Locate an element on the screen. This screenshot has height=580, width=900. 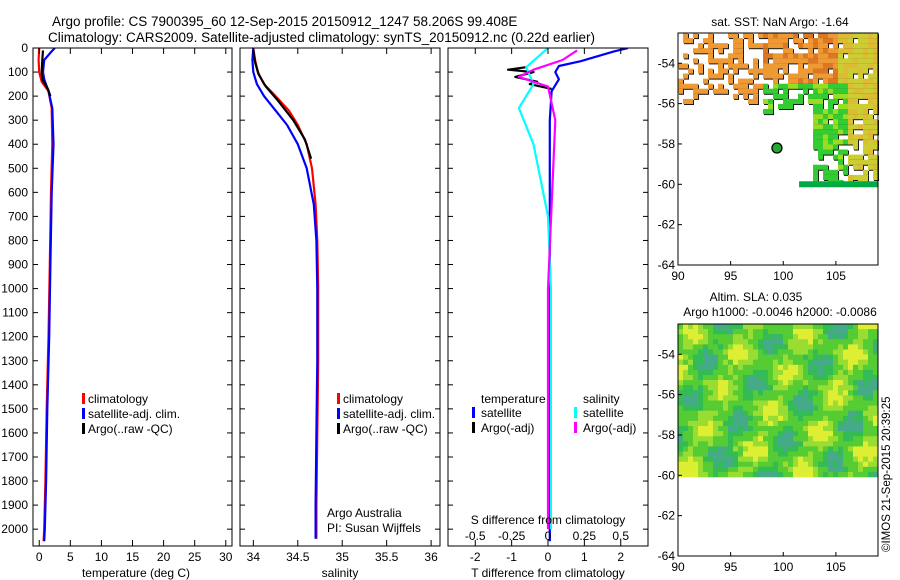
x-tick-label: 35.5 is located at coordinates (387, 557).